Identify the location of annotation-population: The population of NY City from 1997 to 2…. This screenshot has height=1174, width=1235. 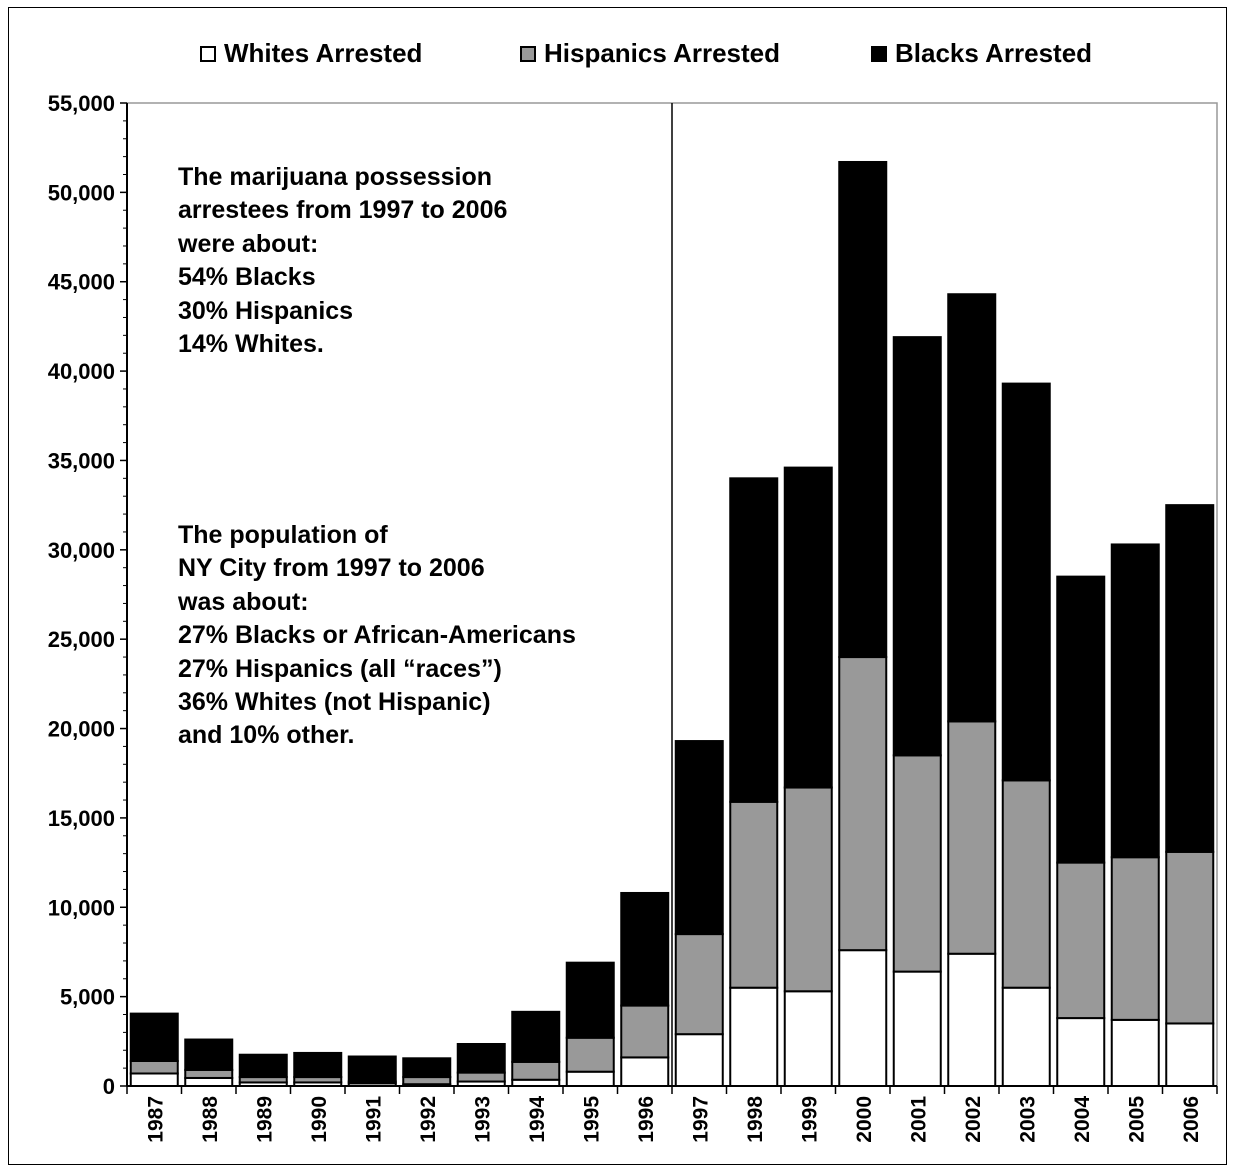
(377, 636).